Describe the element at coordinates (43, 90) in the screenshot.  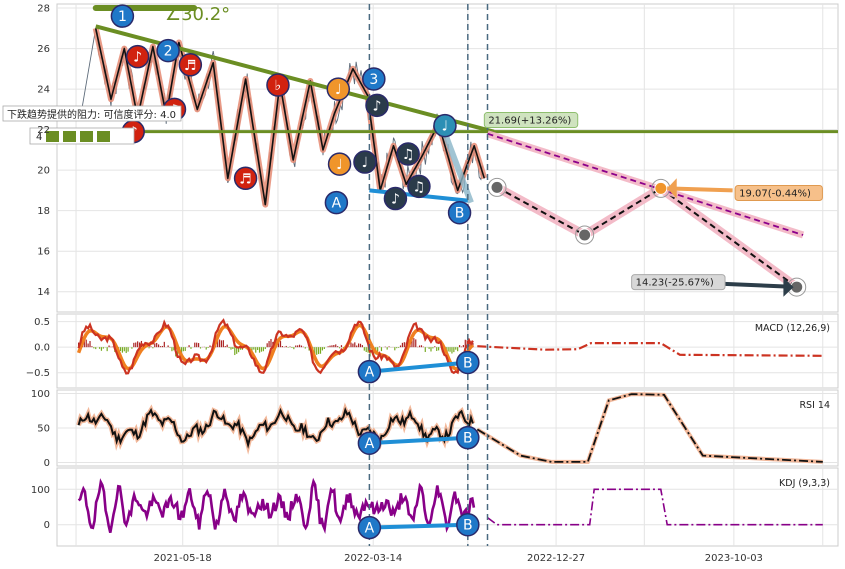
I see `price-ytick-label: 24` at that location.